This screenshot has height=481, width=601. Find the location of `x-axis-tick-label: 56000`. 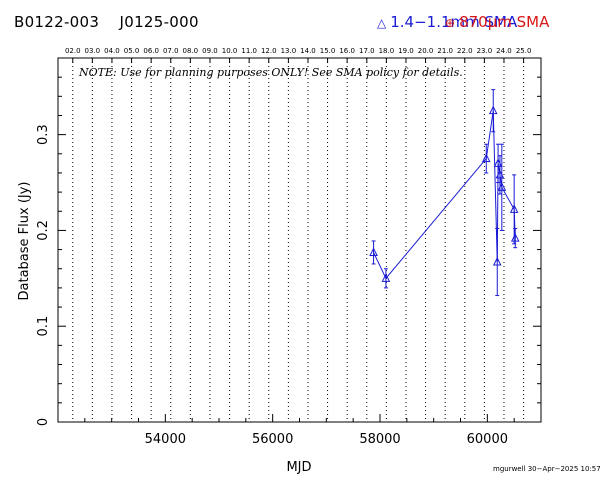

x-axis-tick-label: 56000 is located at coordinates (272, 439).